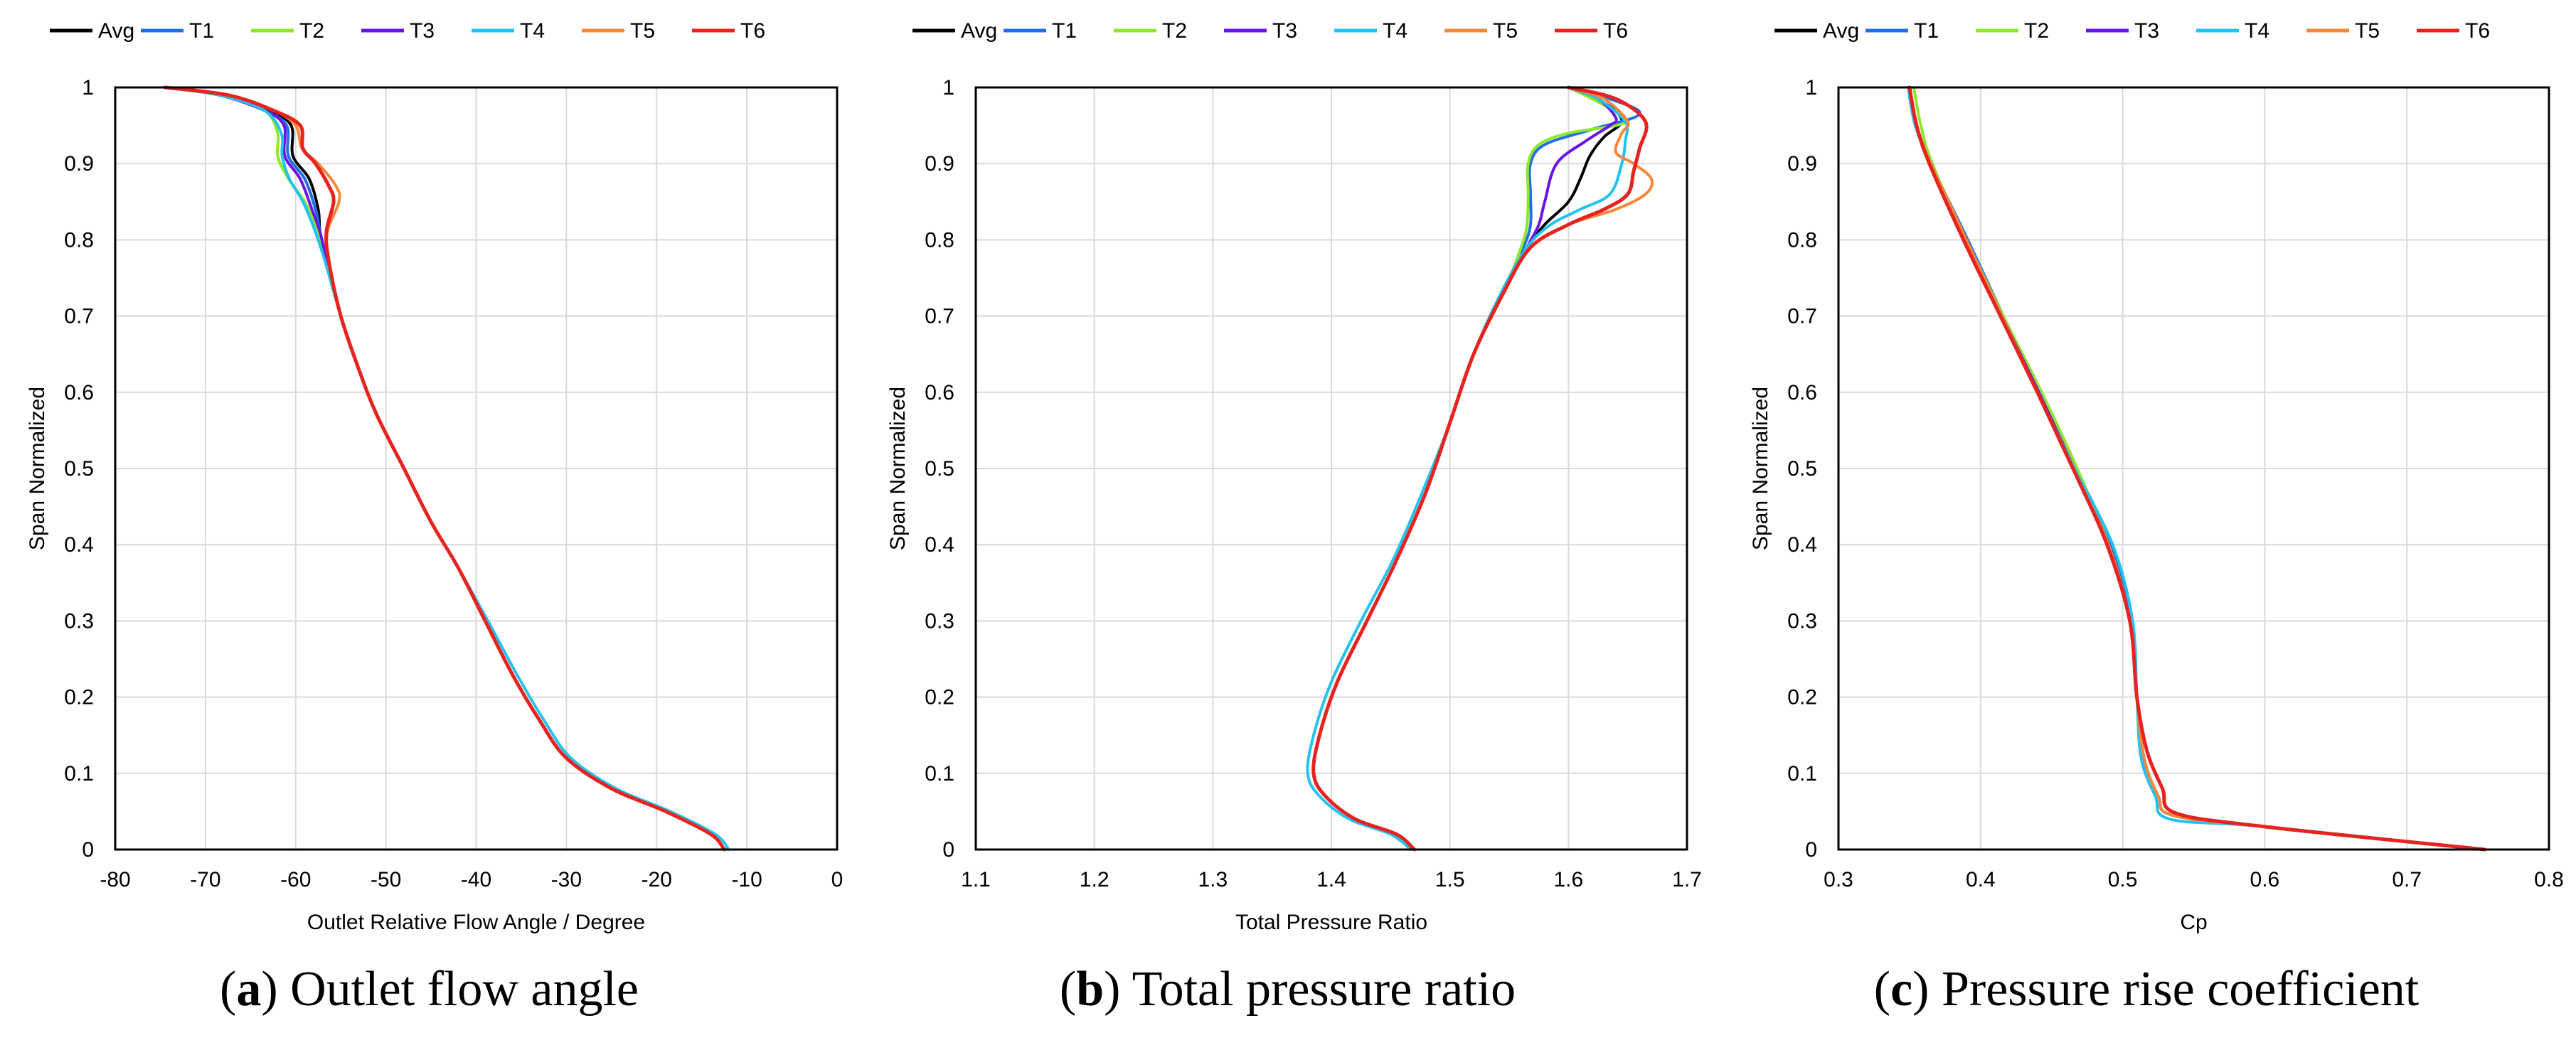 The width and height of the screenshot is (2576, 1050). I want to click on x-axis-label: Outlet Relative Flow Angle / Degree, so click(476, 923).